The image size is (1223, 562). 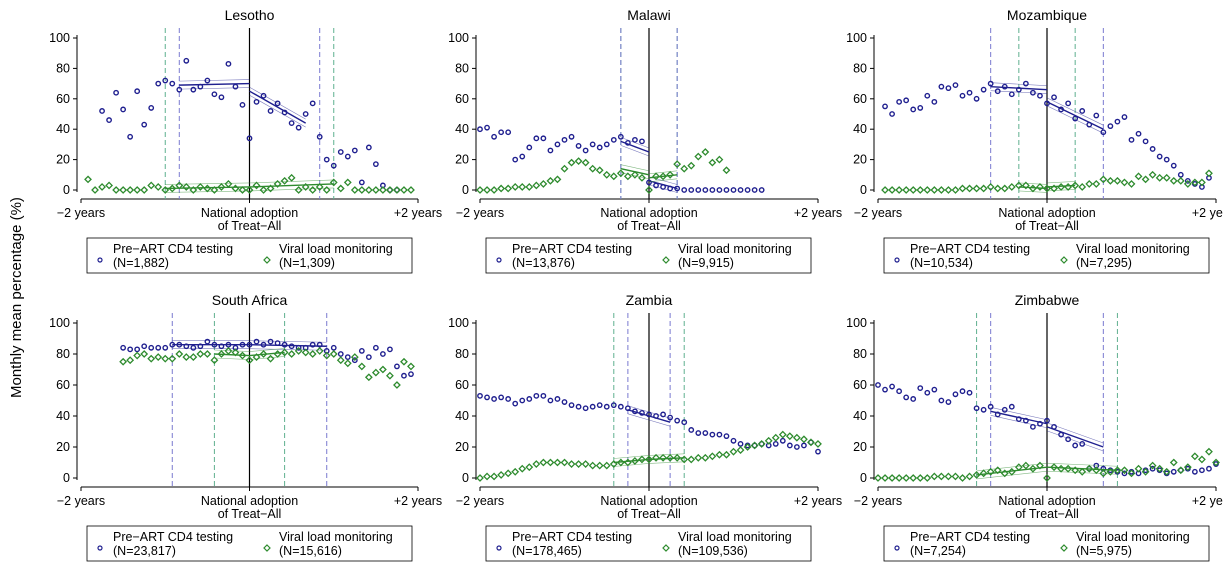 I want to click on legend-vl-label: Viral load monitoring, so click(x=336, y=537).